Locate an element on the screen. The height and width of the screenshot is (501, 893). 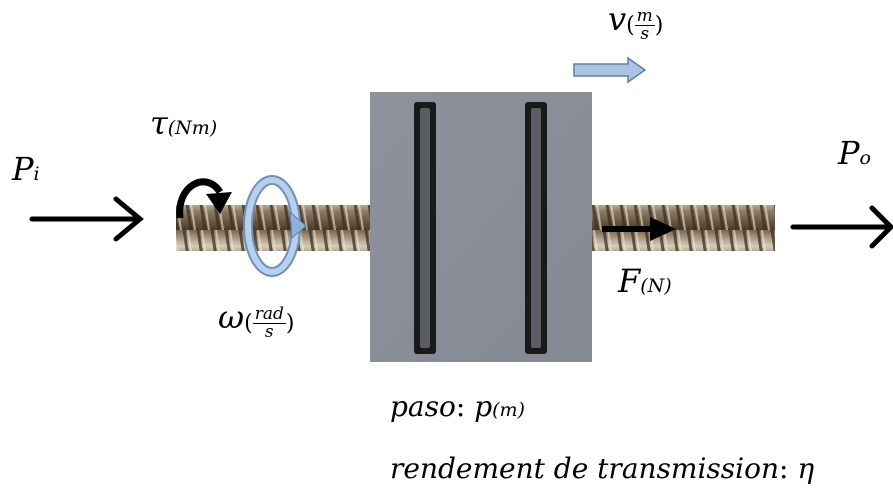
torque-arrow is located at coordinates (204, 198).